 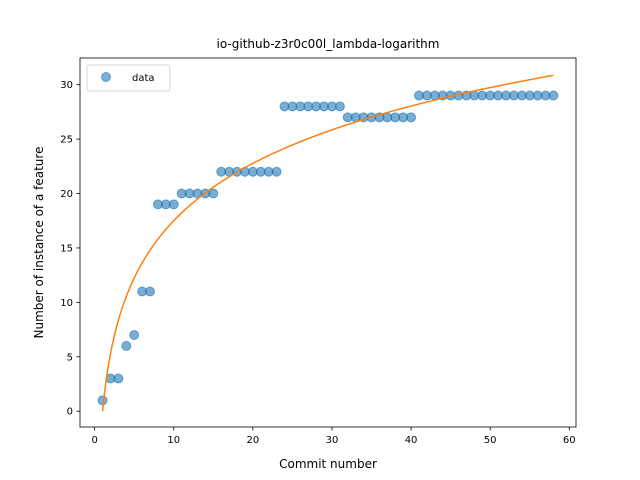 I want to click on x-tick-label: 50, so click(x=490, y=440).